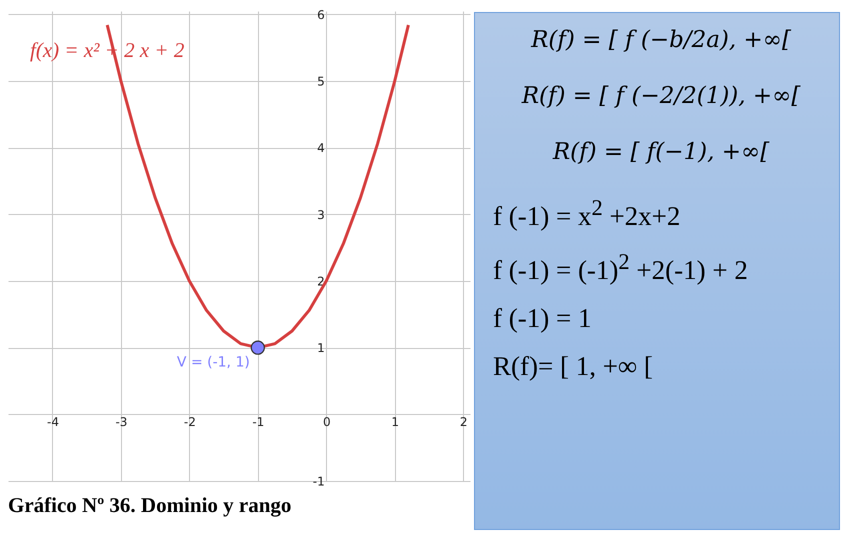 The width and height of the screenshot is (843, 533). Describe the element at coordinates (321, 148) in the screenshot. I see `y-tick-label: 4` at that location.